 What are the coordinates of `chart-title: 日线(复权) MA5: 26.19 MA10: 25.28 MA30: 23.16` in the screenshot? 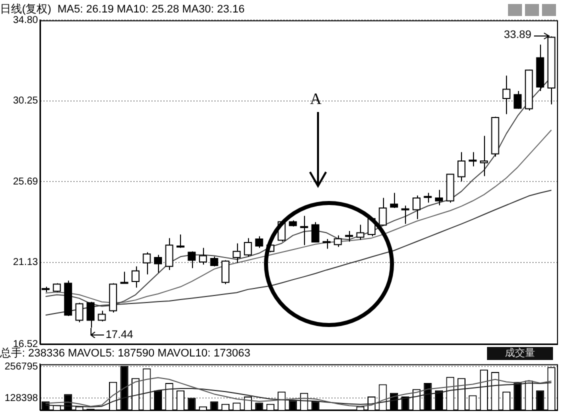 It's located at (122, 9).